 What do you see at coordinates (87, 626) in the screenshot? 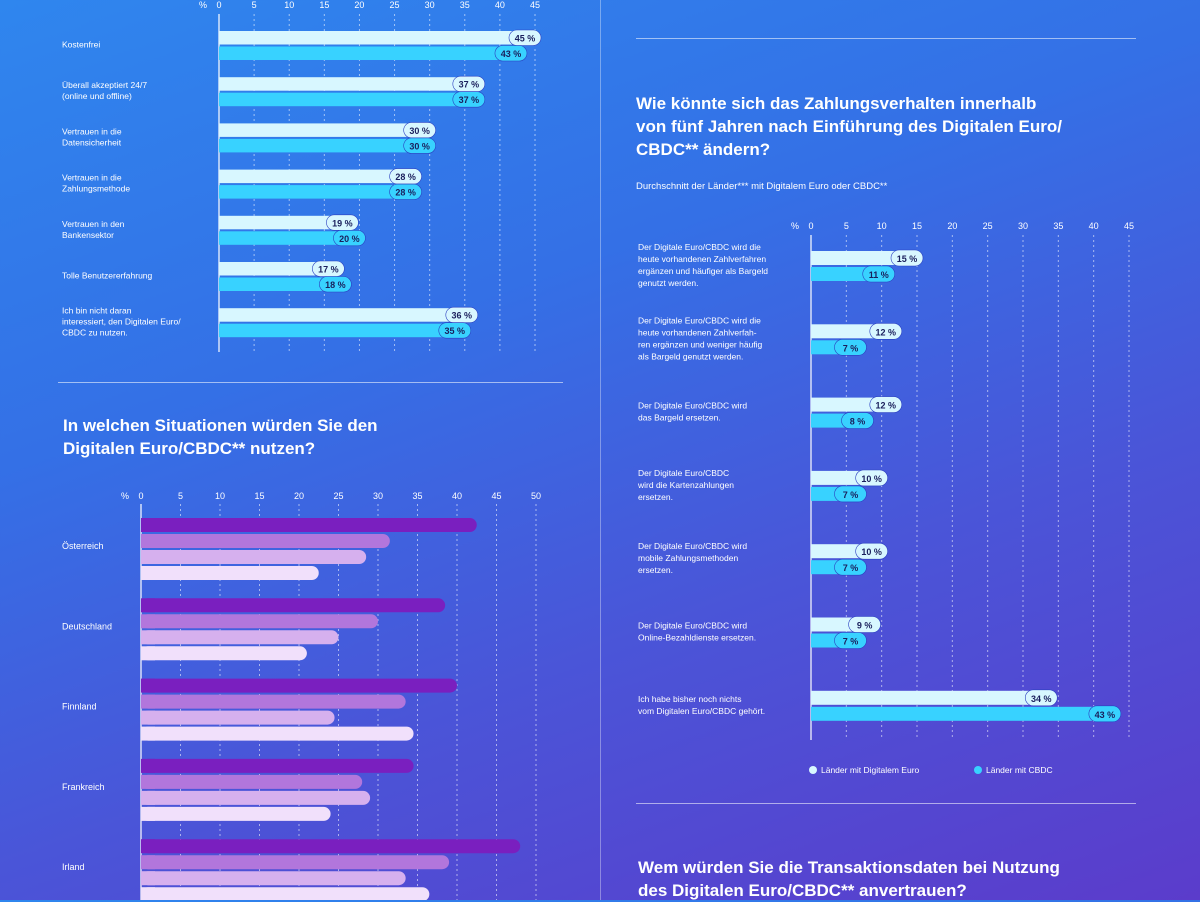
I see `category-label: Deutschland` at bounding box center [87, 626].